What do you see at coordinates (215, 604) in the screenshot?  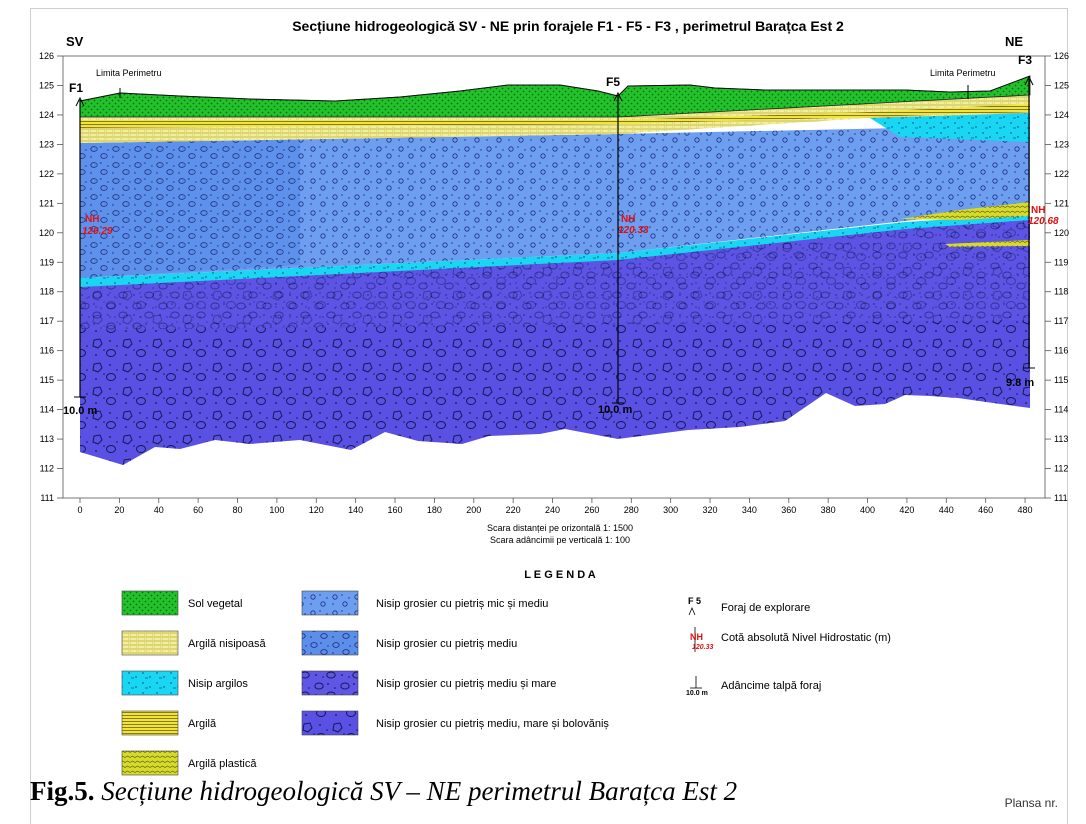 I see `legend-label-sol-vegetal: Sol vegetal` at bounding box center [215, 604].